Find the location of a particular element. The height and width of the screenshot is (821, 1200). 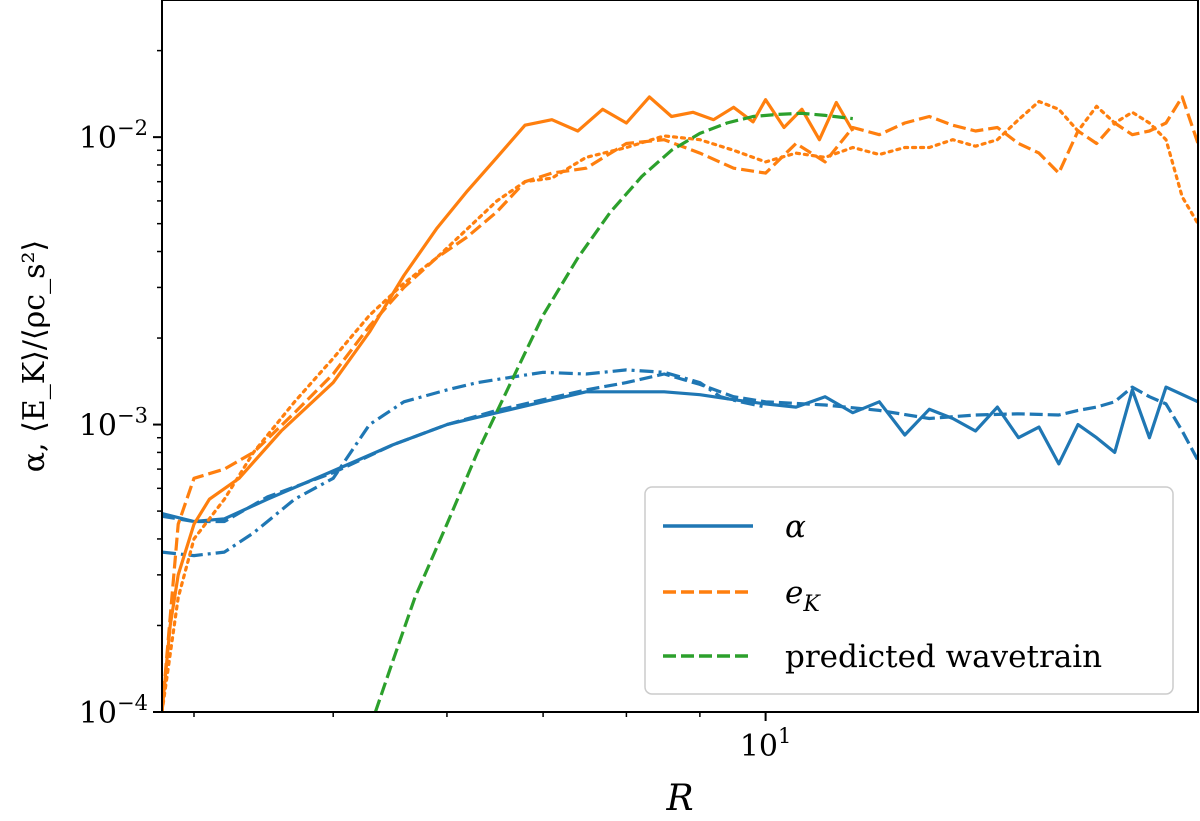

y-tick-label: 10⁻² is located at coordinates (113, 136).